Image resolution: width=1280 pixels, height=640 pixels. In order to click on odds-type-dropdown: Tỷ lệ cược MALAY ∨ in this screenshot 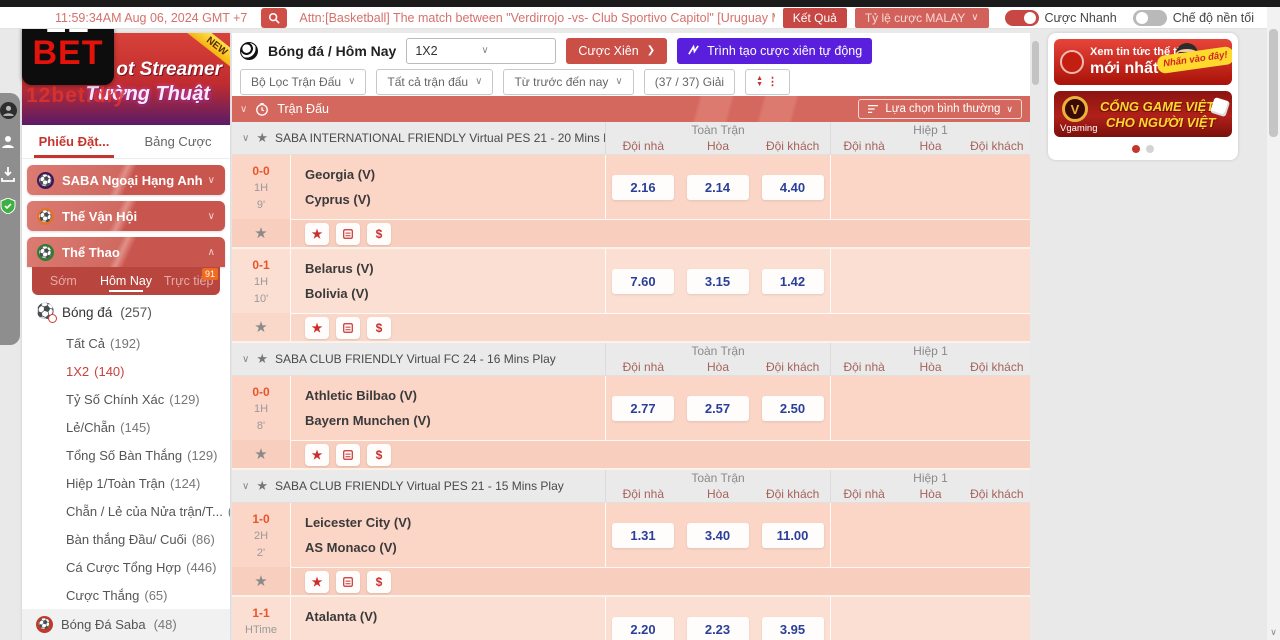, I will do `click(921, 17)`.